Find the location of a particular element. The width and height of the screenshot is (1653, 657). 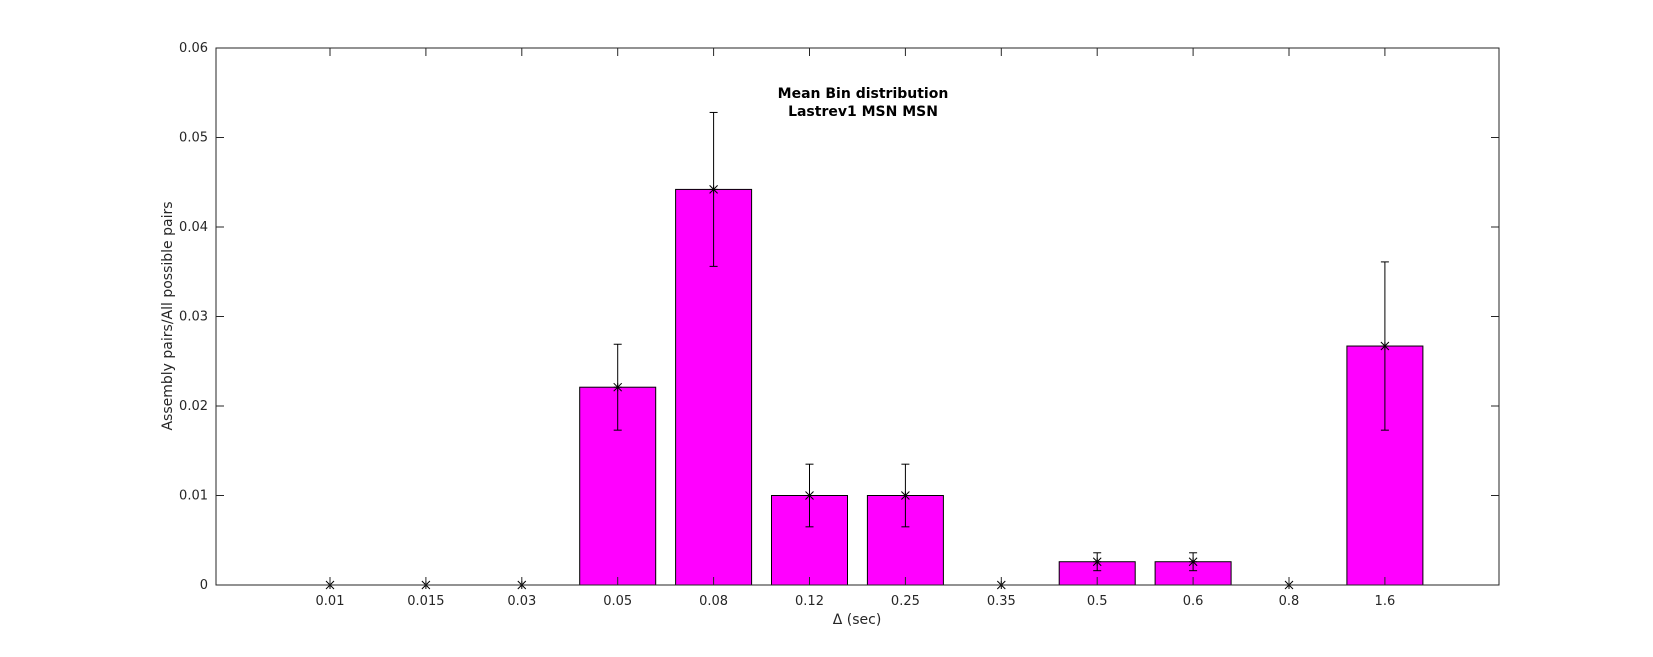

x-tick-label: 0.8 is located at coordinates (1289, 601).